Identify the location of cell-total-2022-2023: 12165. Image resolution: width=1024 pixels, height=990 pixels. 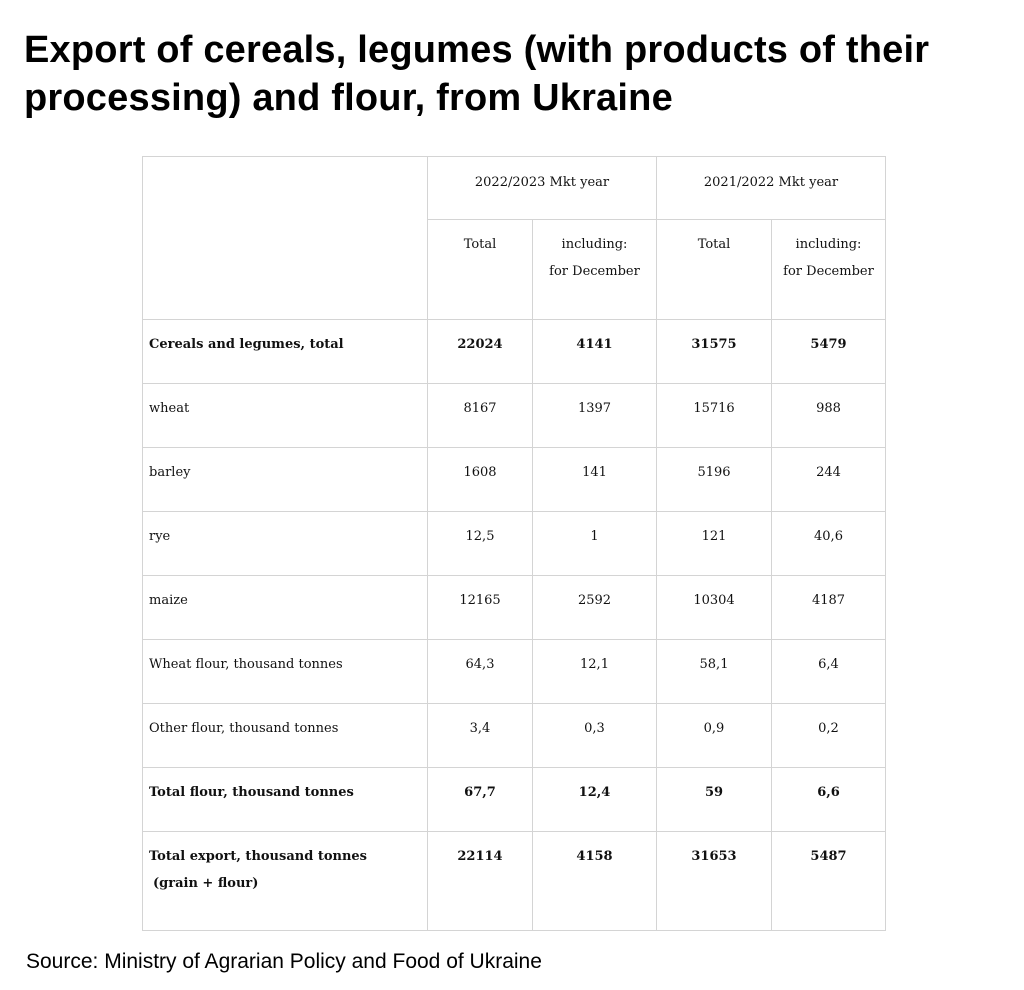
(480, 607).